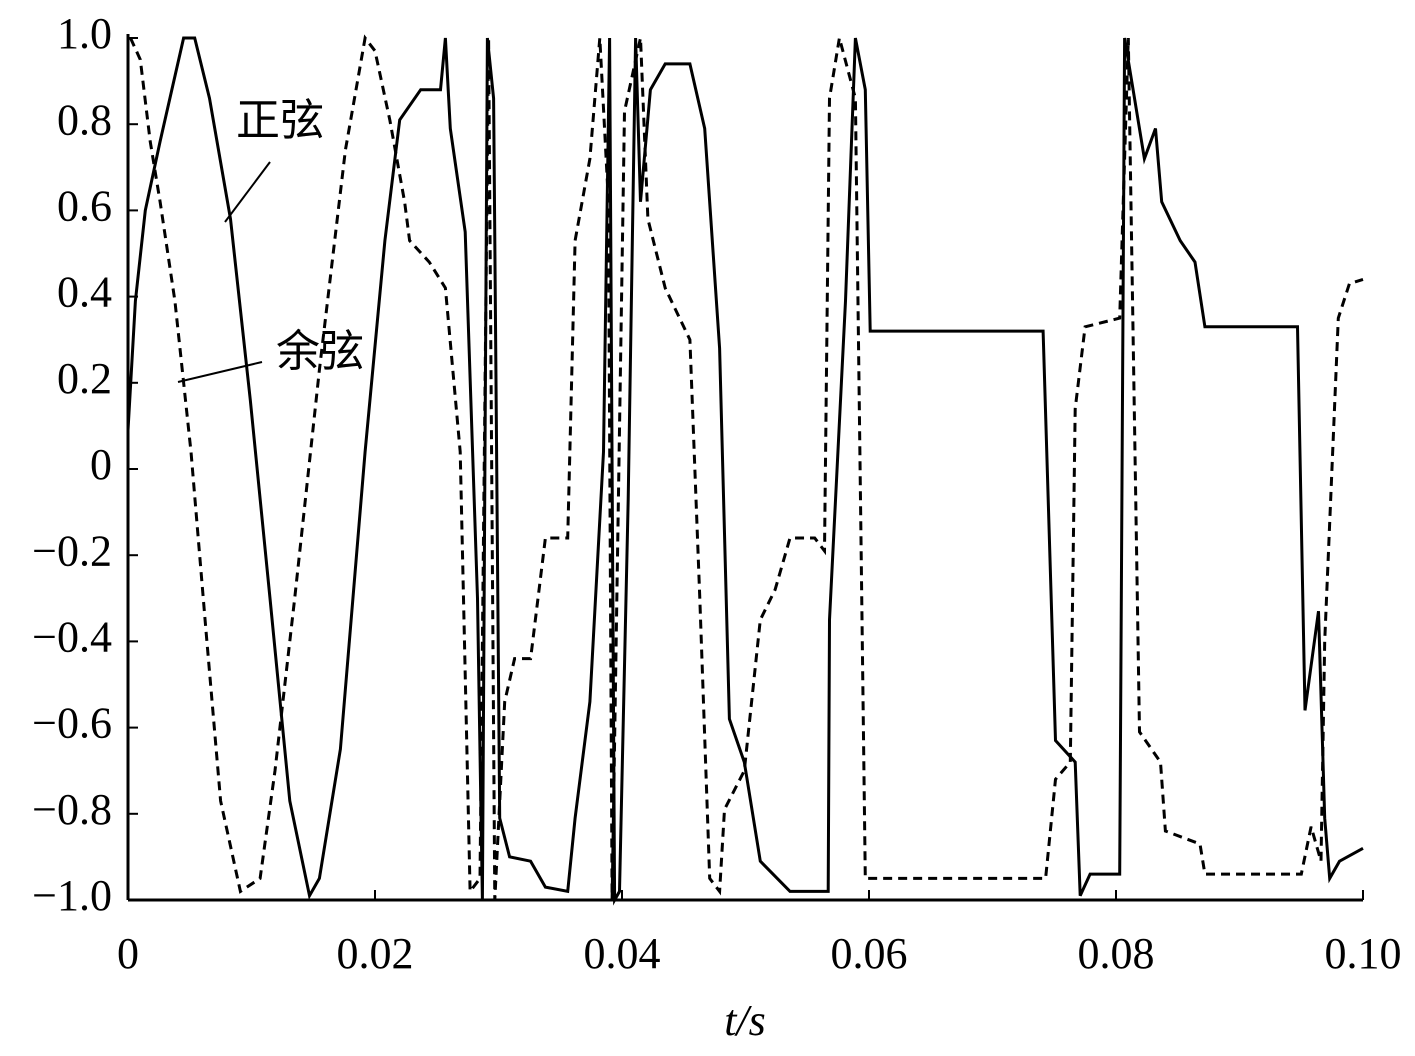 The height and width of the screenshot is (1056, 1415). I want to click on x-tick-label: 0, so click(128, 953).